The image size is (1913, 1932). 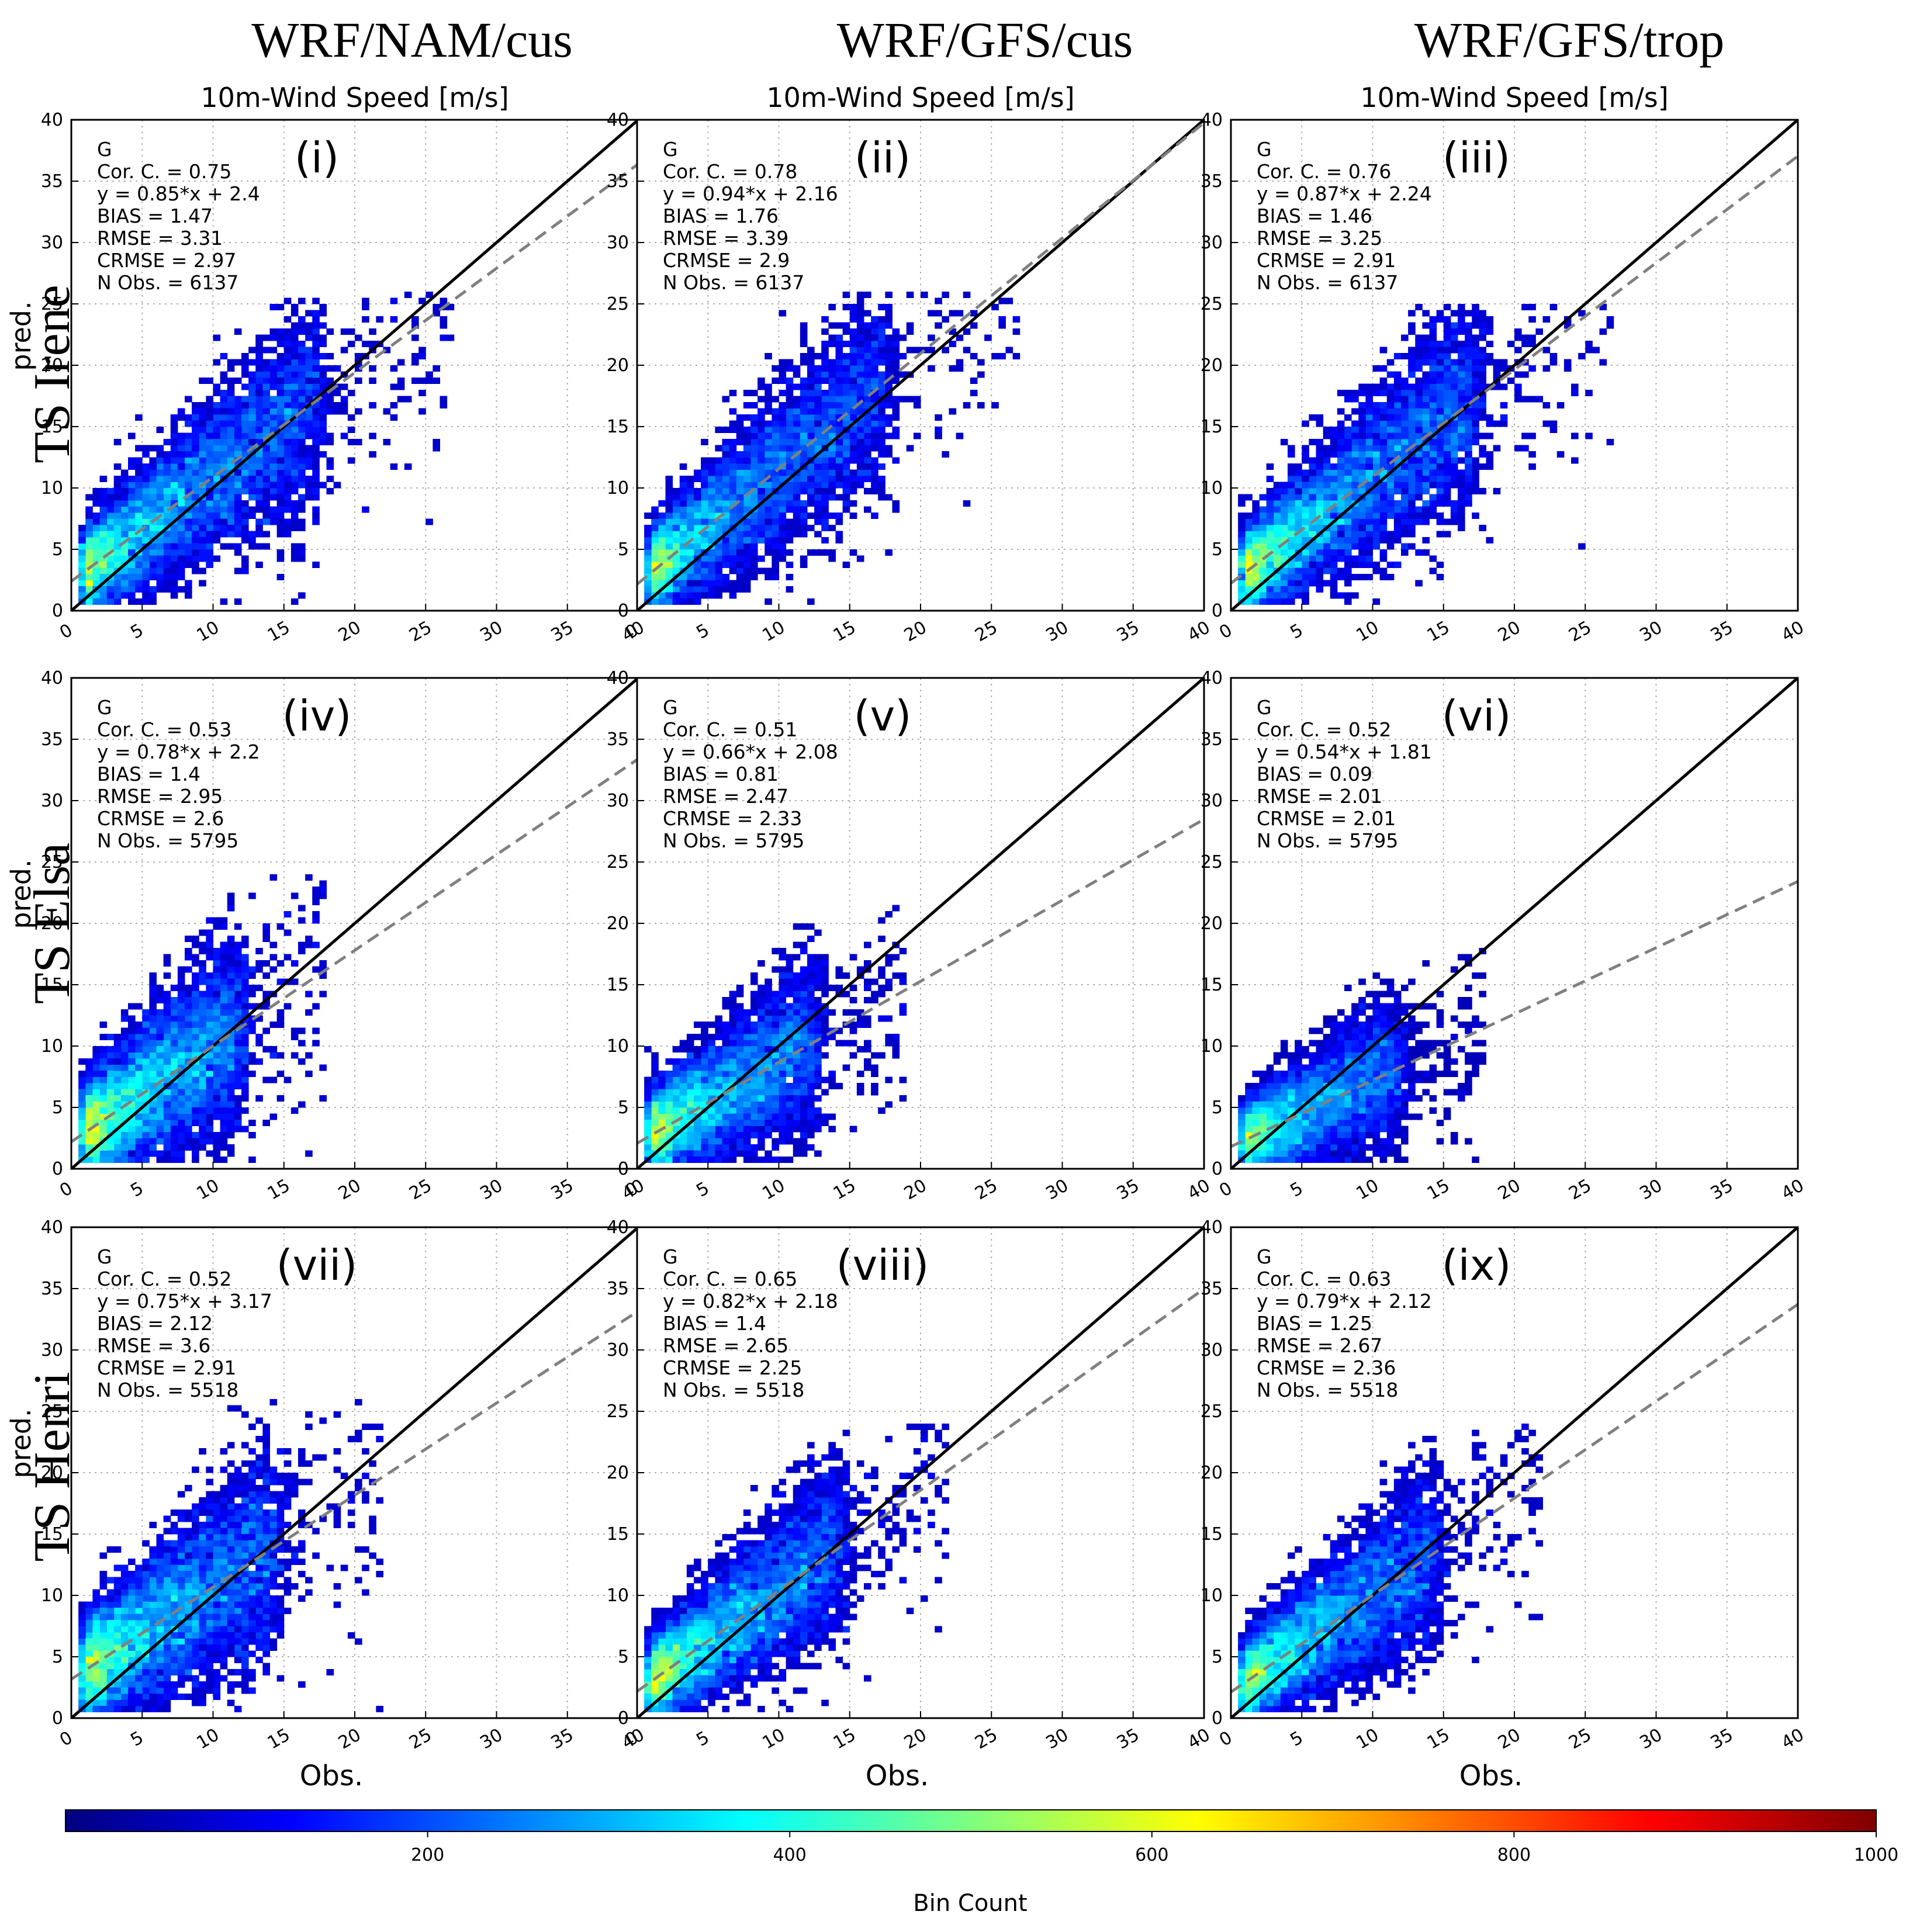 What do you see at coordinates (66, 1190) in the screenshot?
I see `x-tick-label: 0` at bounding box center [66, 1190].